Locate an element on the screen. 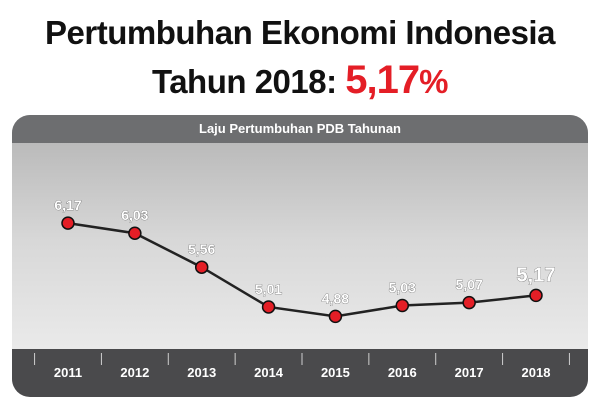 The width and height of the screenshot is (600, 400). data-label-2011: 6,17 is located at coordinates (67, 205).